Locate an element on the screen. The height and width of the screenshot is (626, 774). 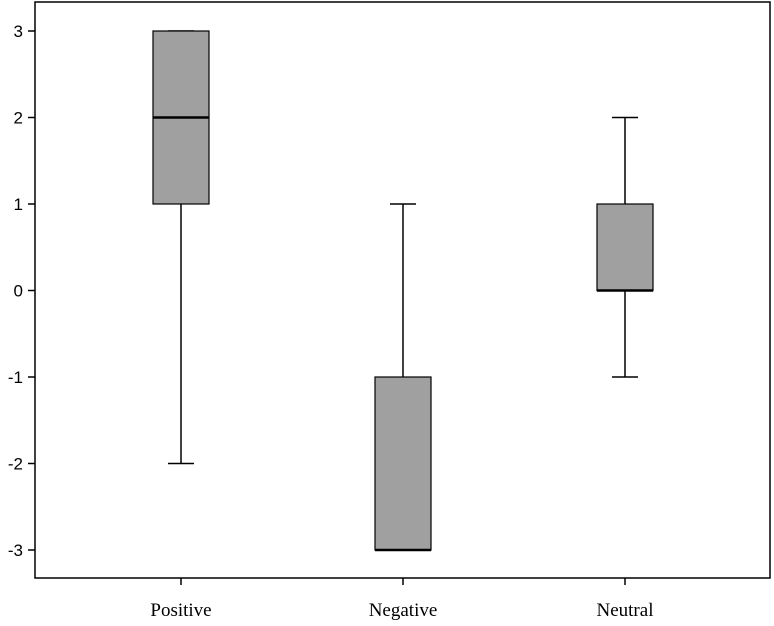
x-tick-label-positive: Positive is located at coordinates (180, 610).